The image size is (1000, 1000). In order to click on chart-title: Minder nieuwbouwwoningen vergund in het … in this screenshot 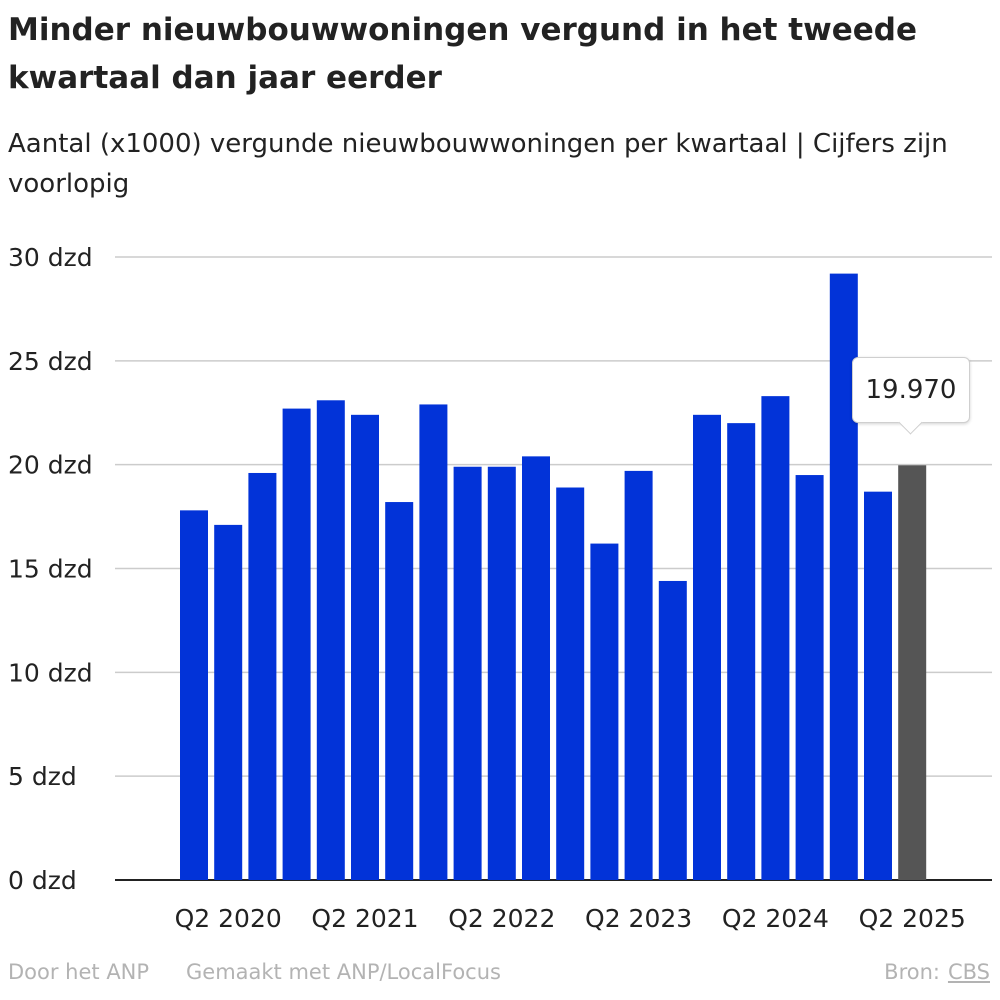, I will do `click(462, 54)`.